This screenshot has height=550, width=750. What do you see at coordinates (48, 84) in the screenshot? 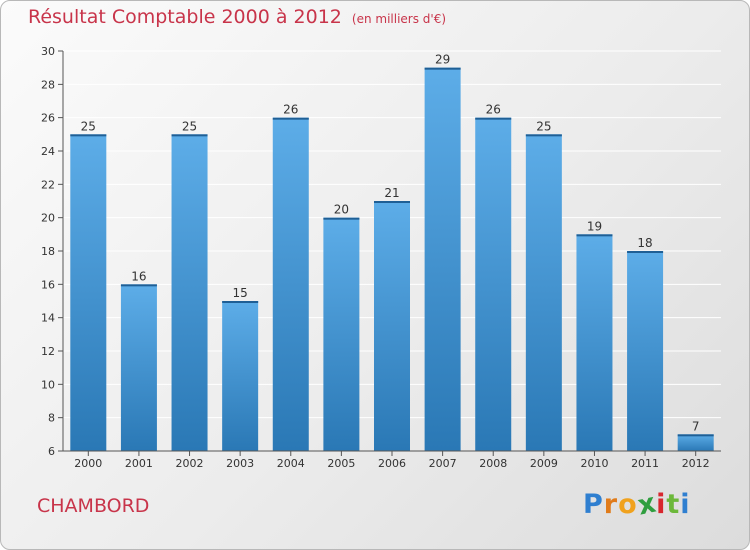
I see `y-tick-label: 28` at bounding box center [48, 84].